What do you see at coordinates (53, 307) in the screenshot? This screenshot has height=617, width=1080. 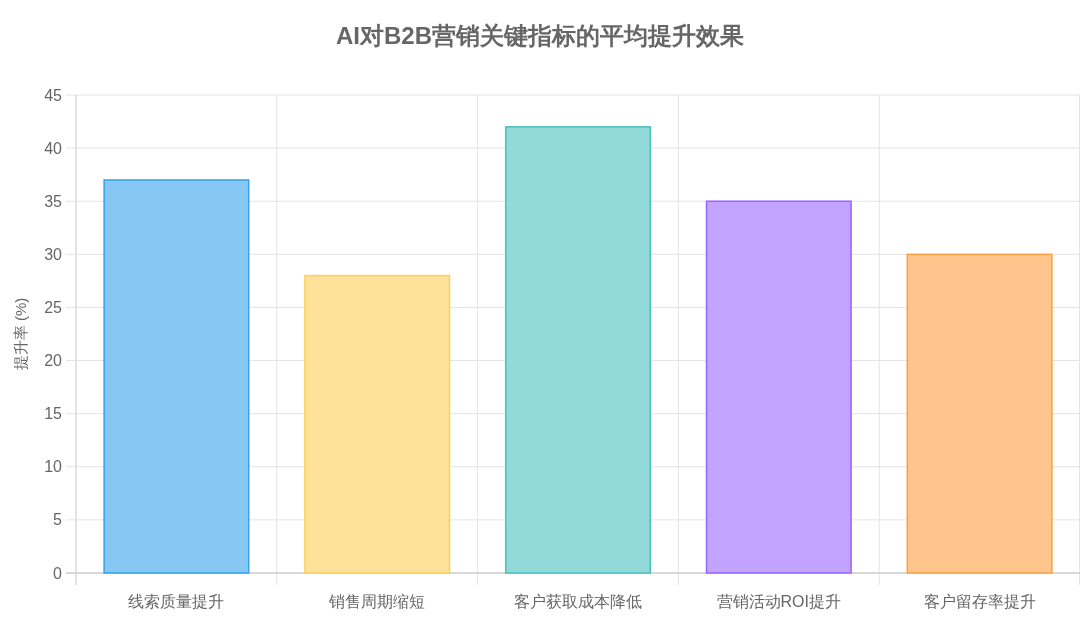 I see `y-tick-label: 25` at bounding box center [53, 307].